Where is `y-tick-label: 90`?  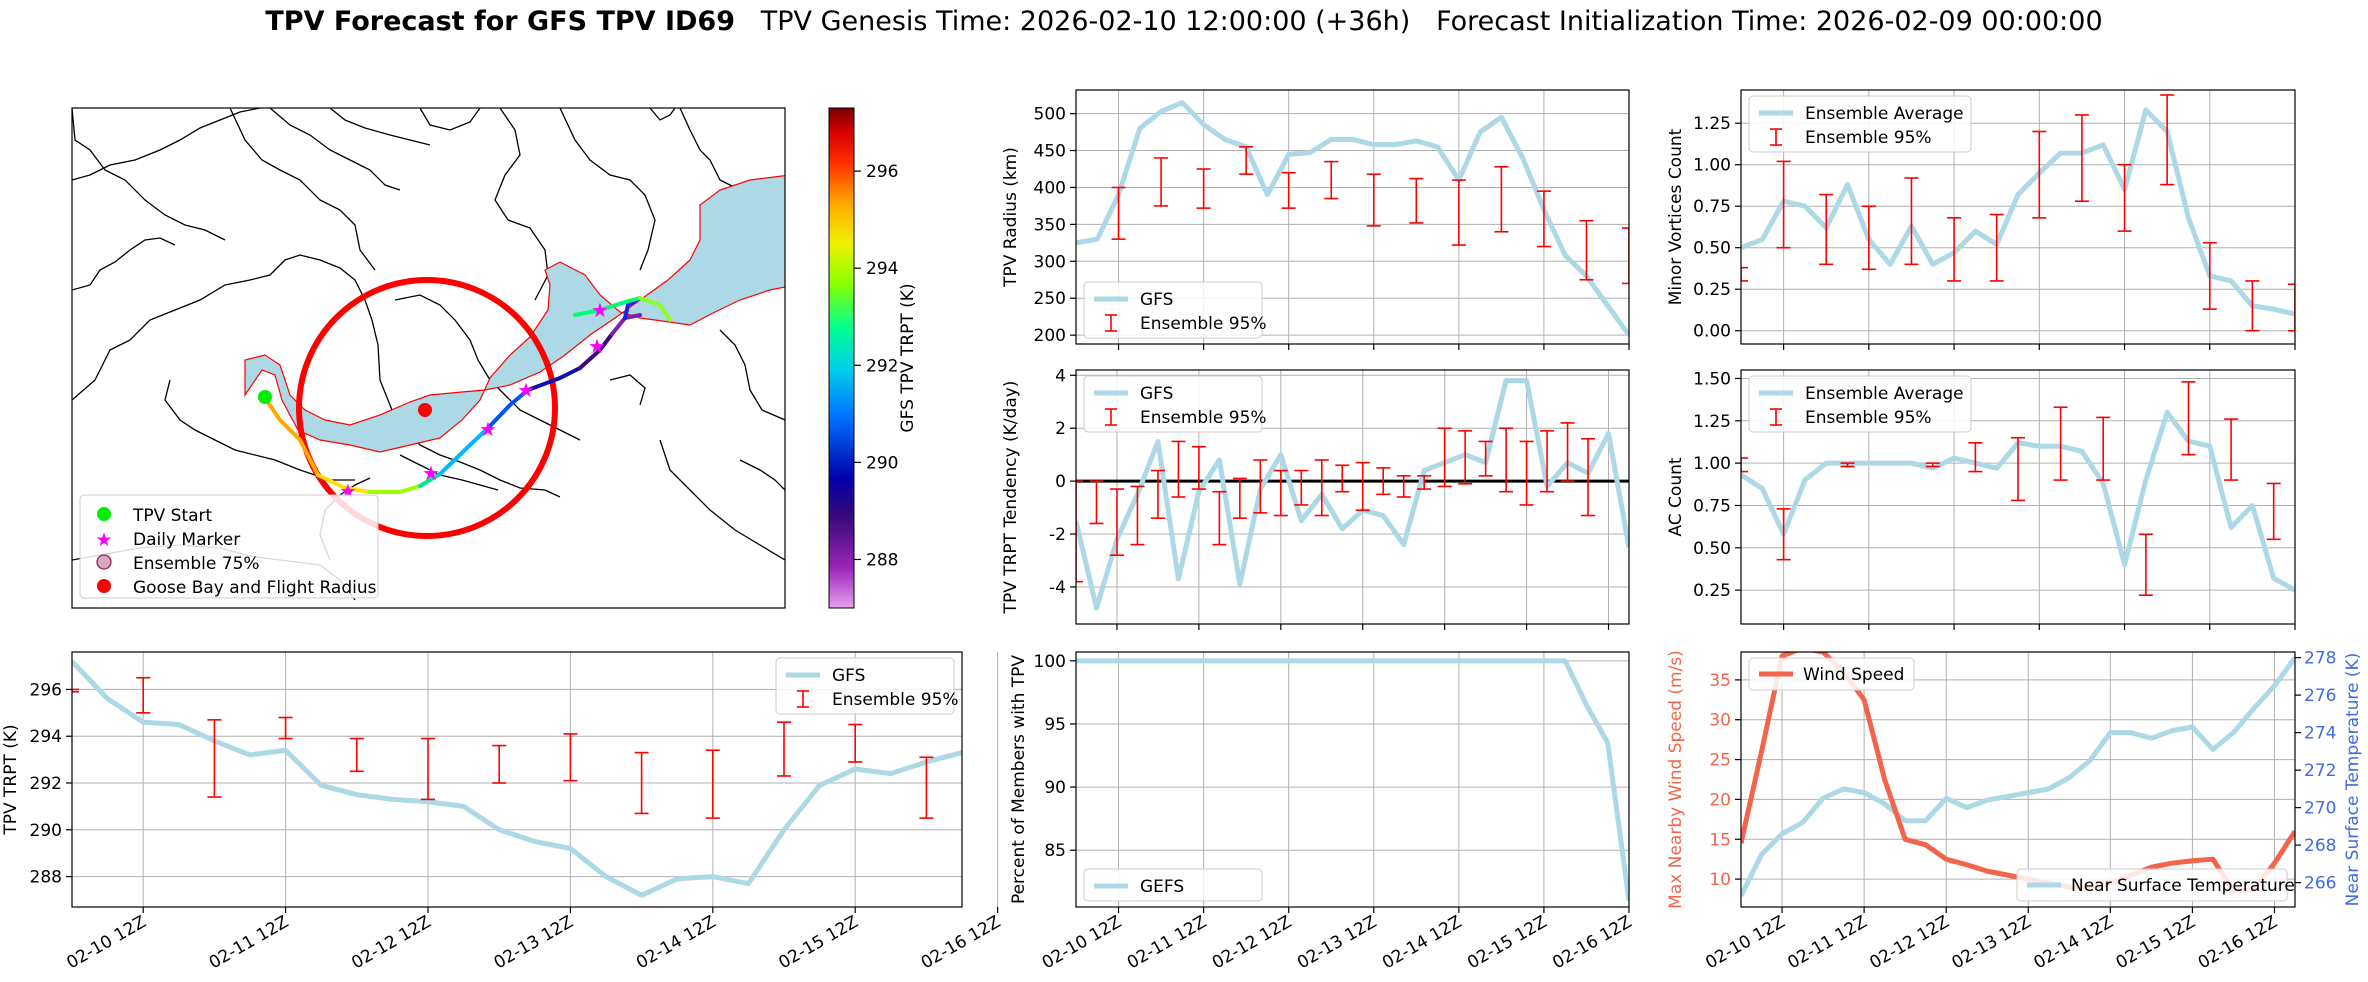 y-tick-label: 90 is located at coordinates (1055, 788).